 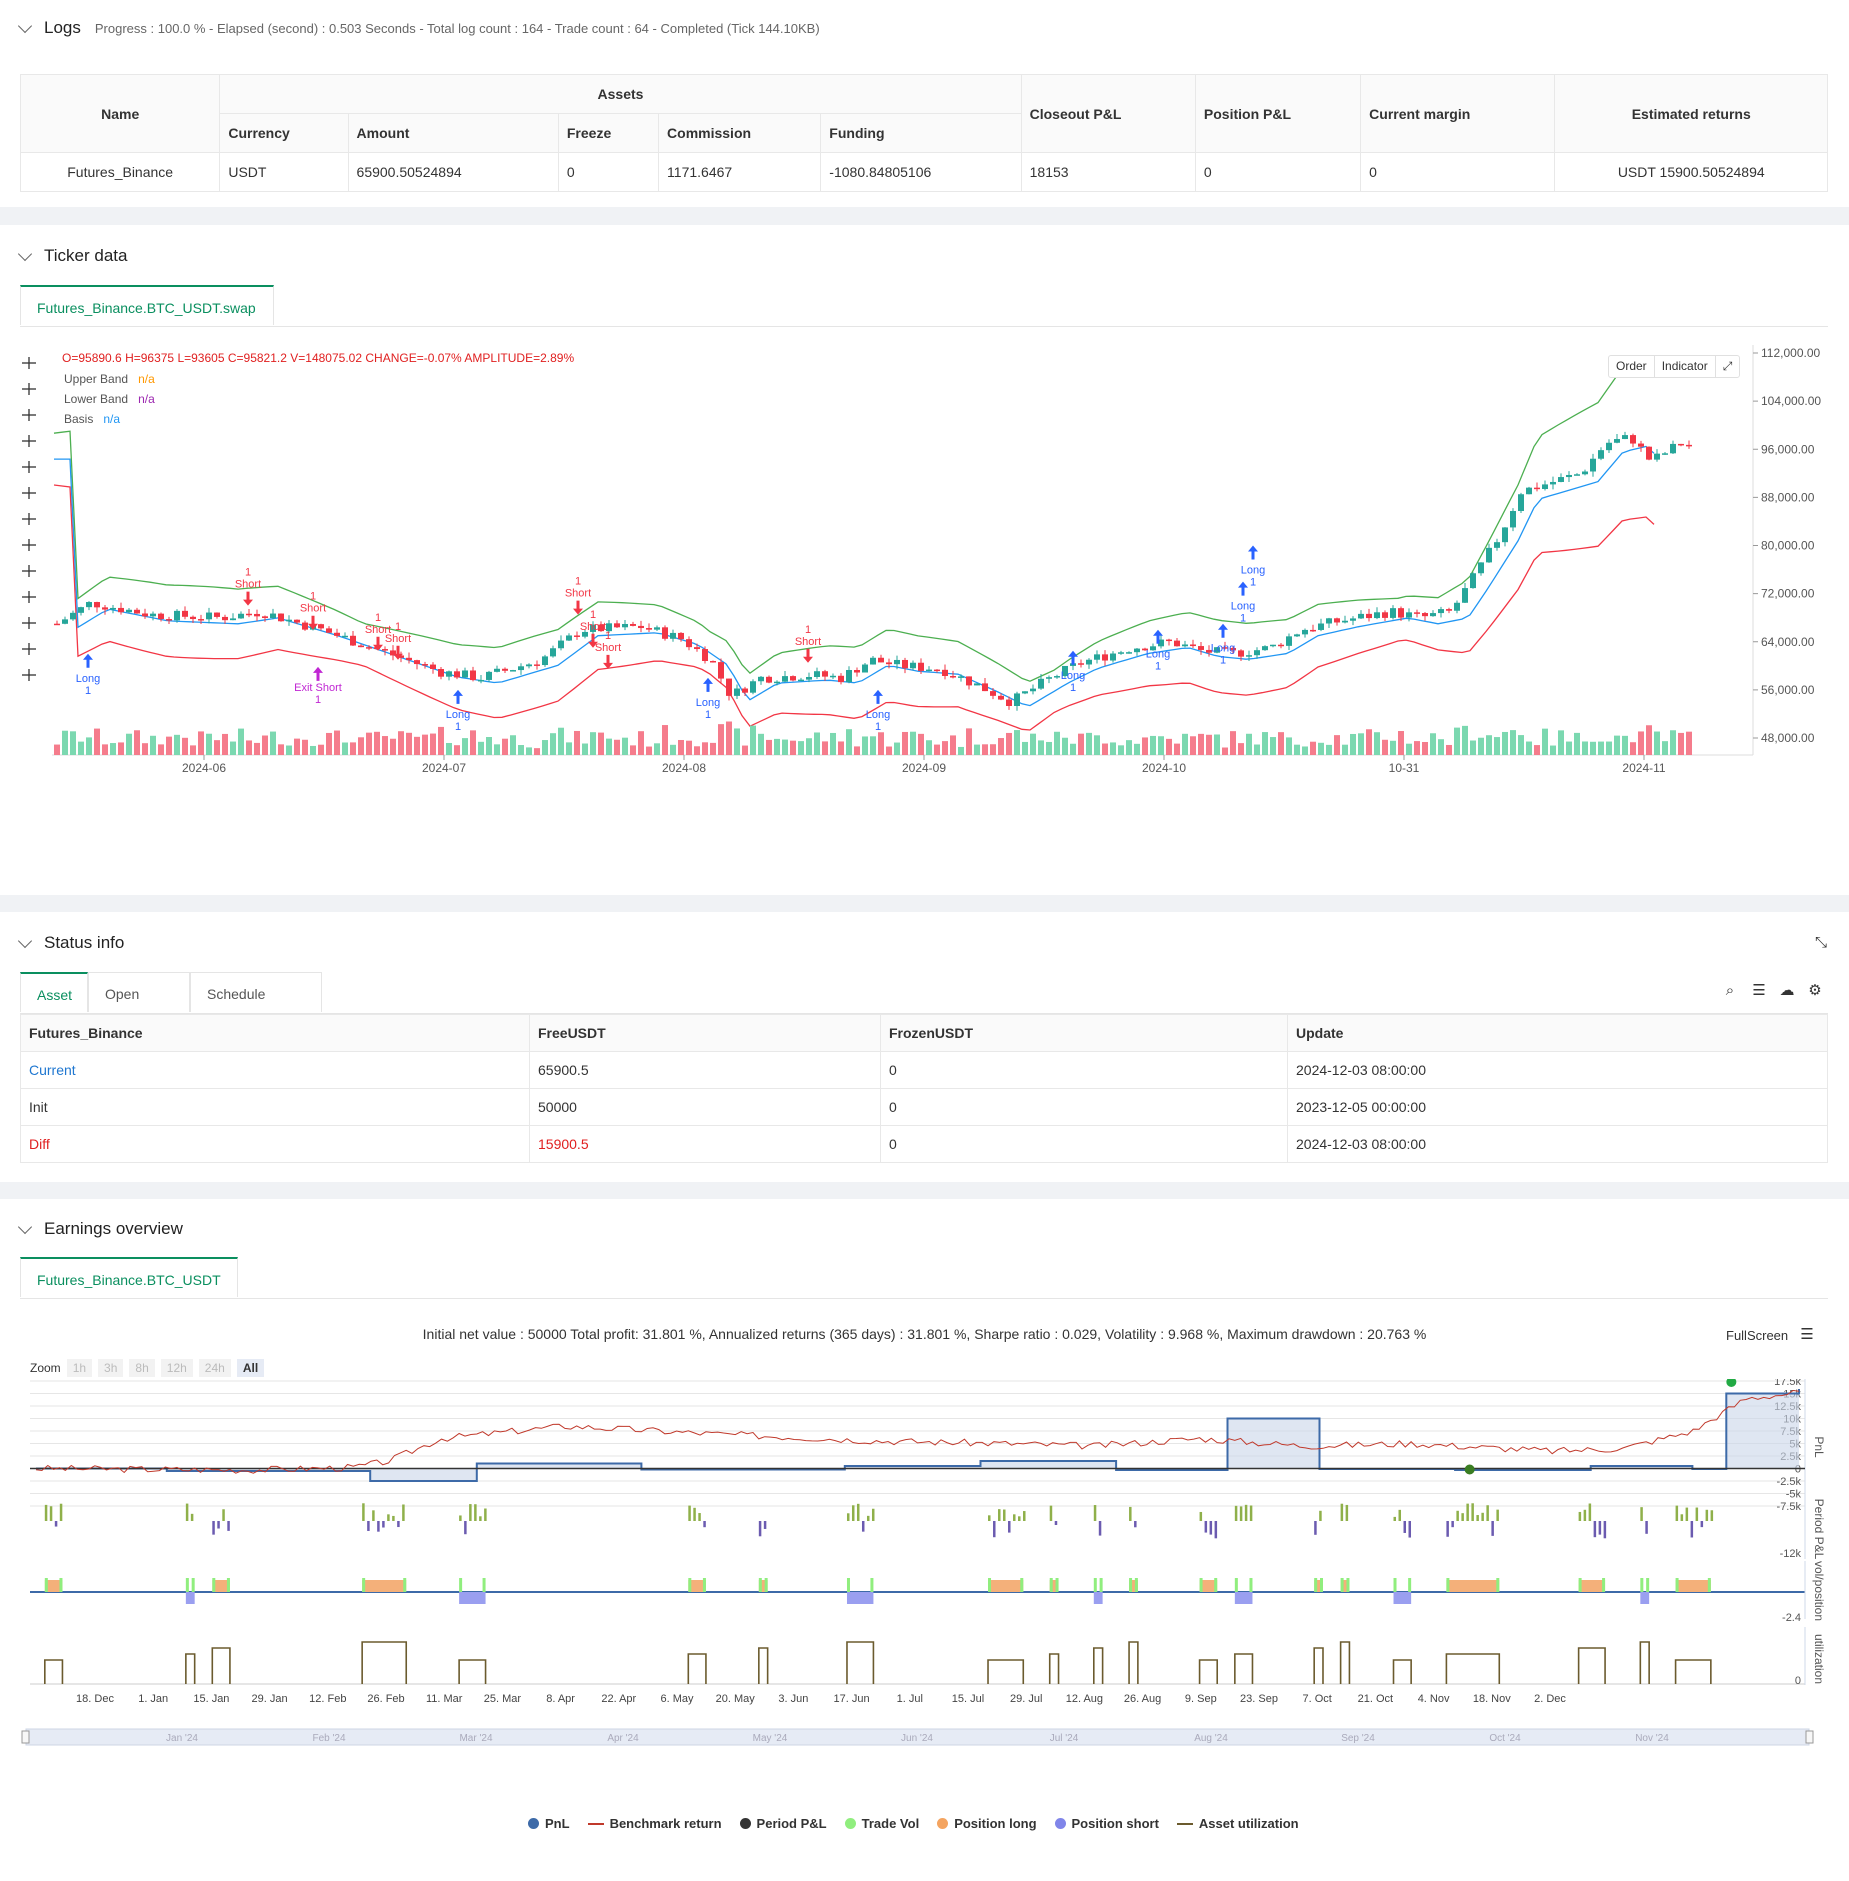 What do you see at coordinates (1807, 1334) in the screenshot?
I see `menu-icon: ☰` at bounding box center [1807, 1334].